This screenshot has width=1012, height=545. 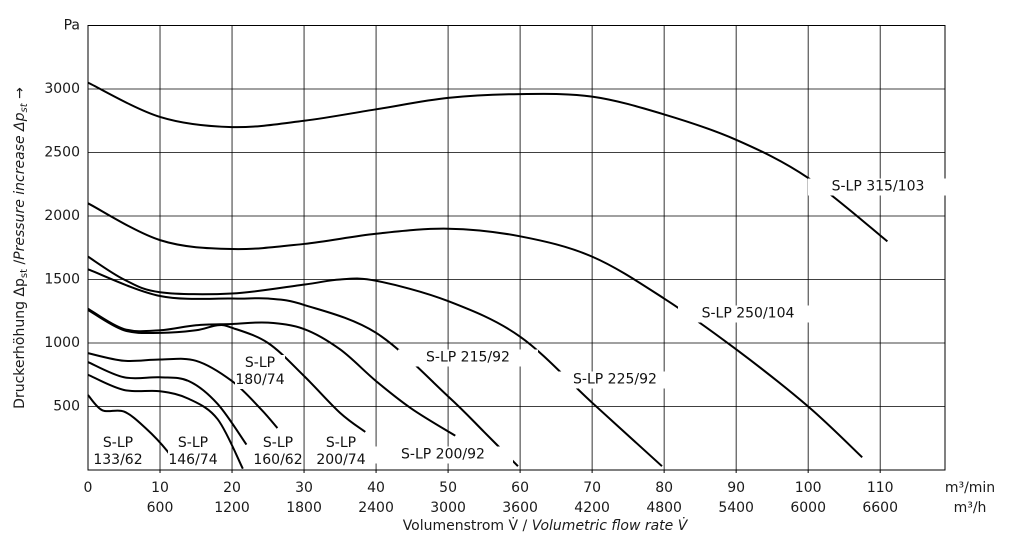 I want to click on curve-label: S-LP 180/74, so click(x=260, y=372).